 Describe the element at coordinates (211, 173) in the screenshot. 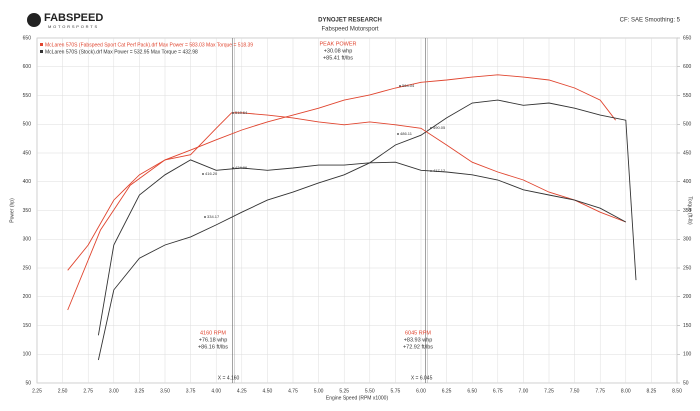

I see `point-label: 416.20` at that location.